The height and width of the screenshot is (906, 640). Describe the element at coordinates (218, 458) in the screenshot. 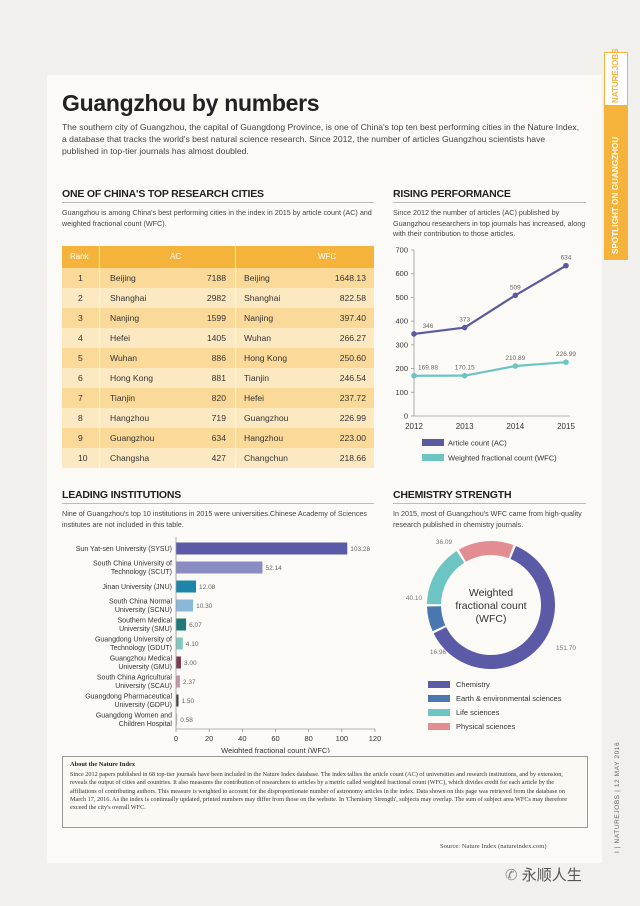

I see `table-row: 10 Changsha 427 Changchun 218.66` at that location.